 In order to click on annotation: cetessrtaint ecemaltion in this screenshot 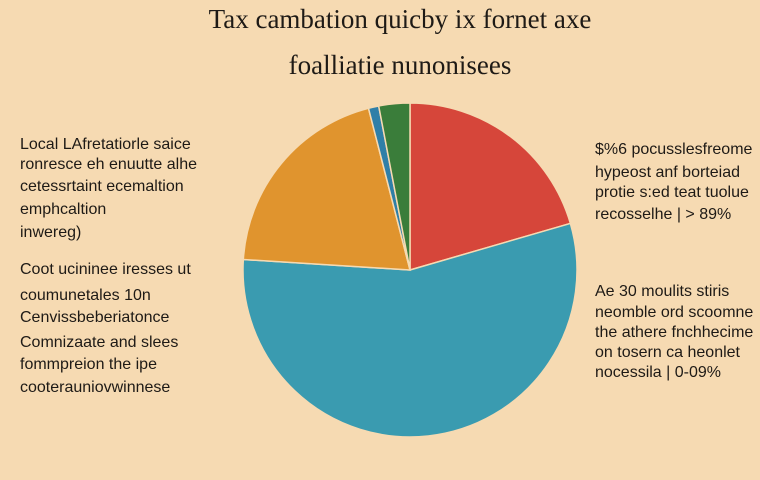, I will do `click(102, 186)`.